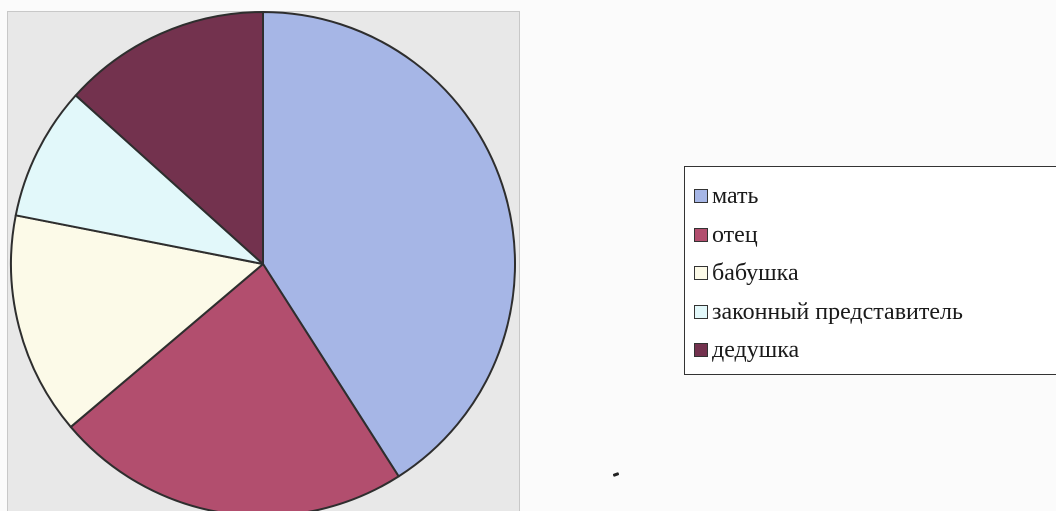 This screenshot has width=1056, height=511. What do you see at coordinates (755, 273) in the screenshot?
I see `legend-label: бабушка` at bounding box center [755, 273].